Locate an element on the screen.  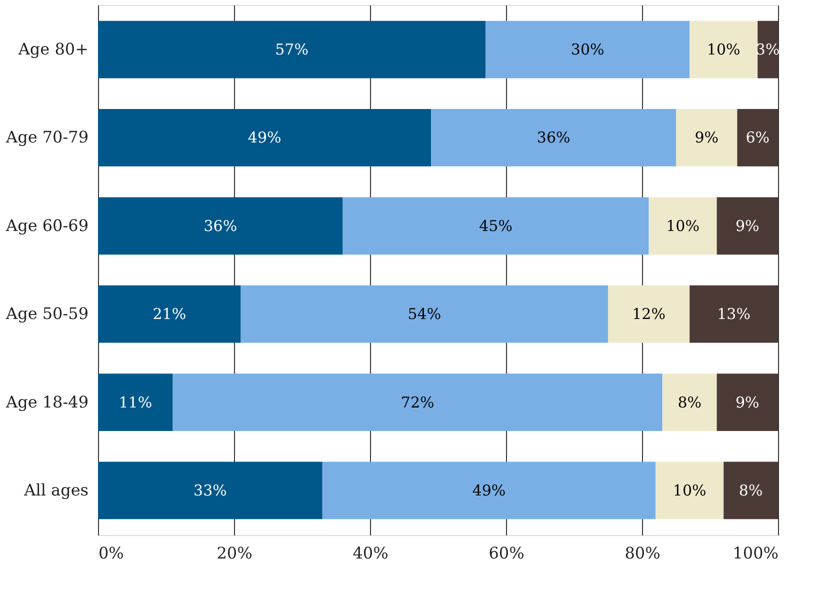
data-label: 11% is located at coordinates (135, 402).